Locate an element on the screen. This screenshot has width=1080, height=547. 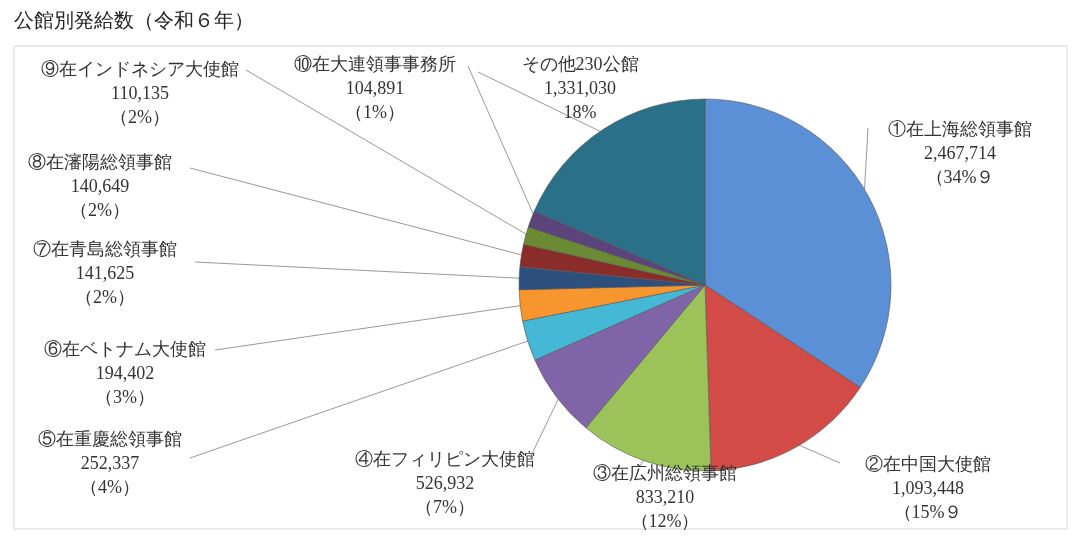
slice-label: ⑧在瀋陽総領事館 is located at coordinates (100, 162).